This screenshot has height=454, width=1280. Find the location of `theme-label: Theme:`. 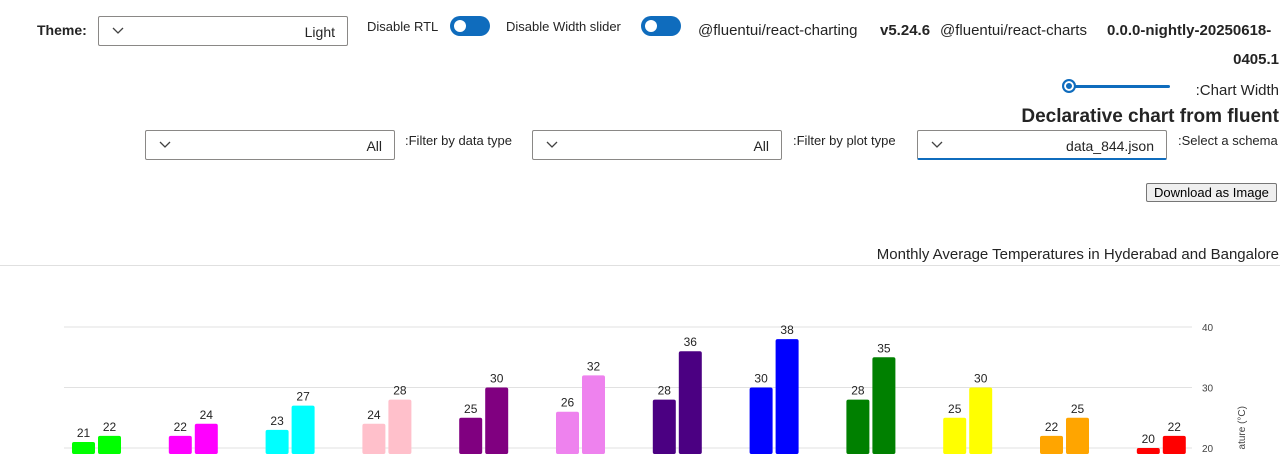

theme-label: Theme: is located at coordinates (62, 30).